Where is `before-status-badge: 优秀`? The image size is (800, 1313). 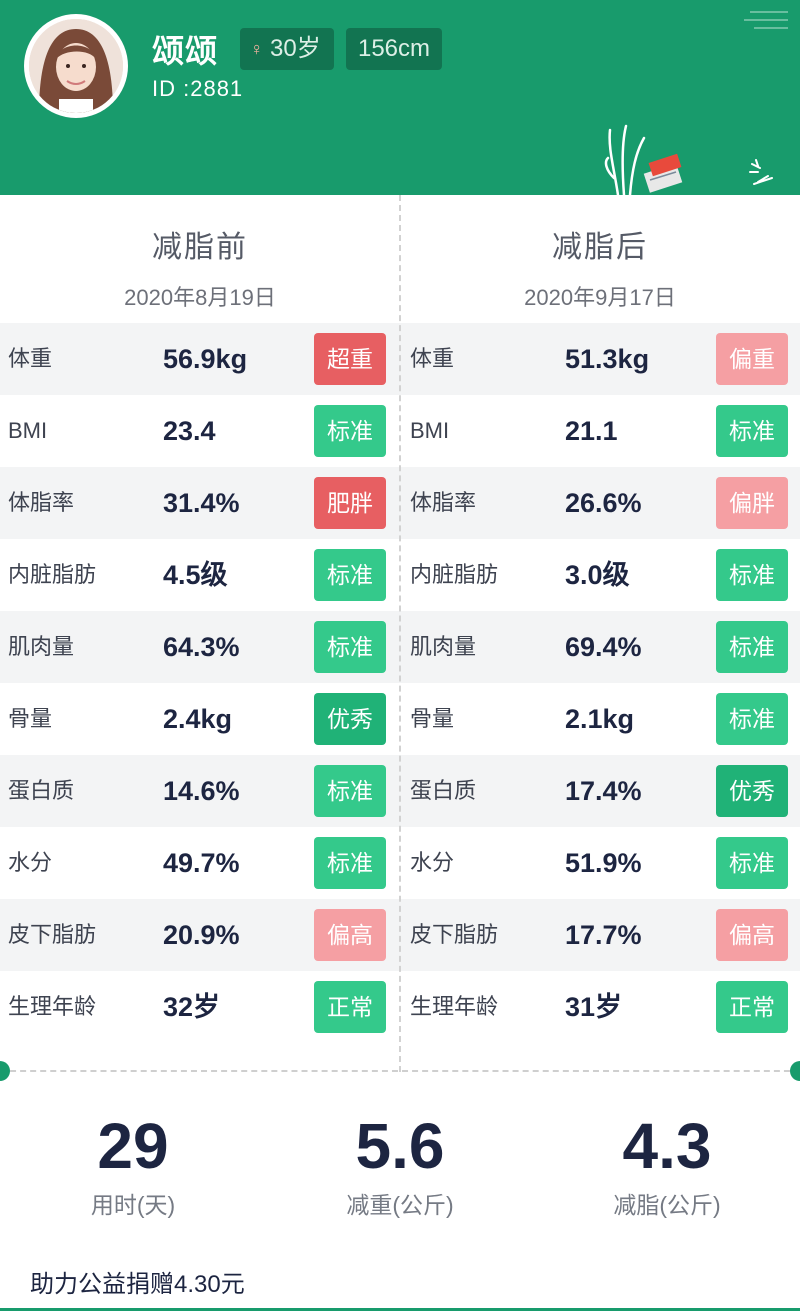 before-status-badge: 优秀 is located at coordinates (350, 719).